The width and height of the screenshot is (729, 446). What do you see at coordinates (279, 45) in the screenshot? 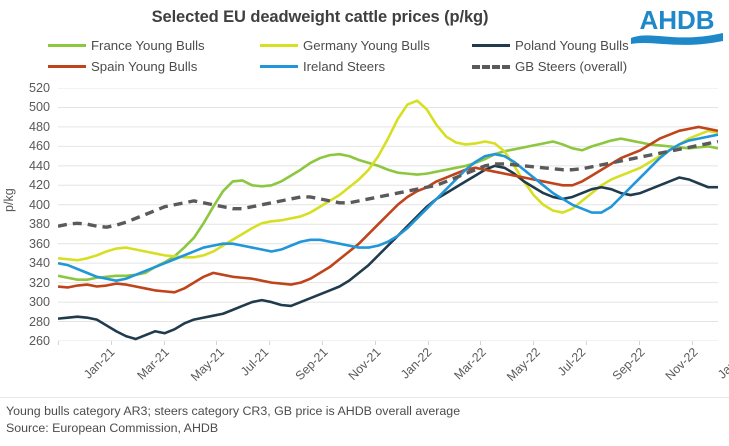
I see `legend-swatch-germany` at bounding box center [279, 45].